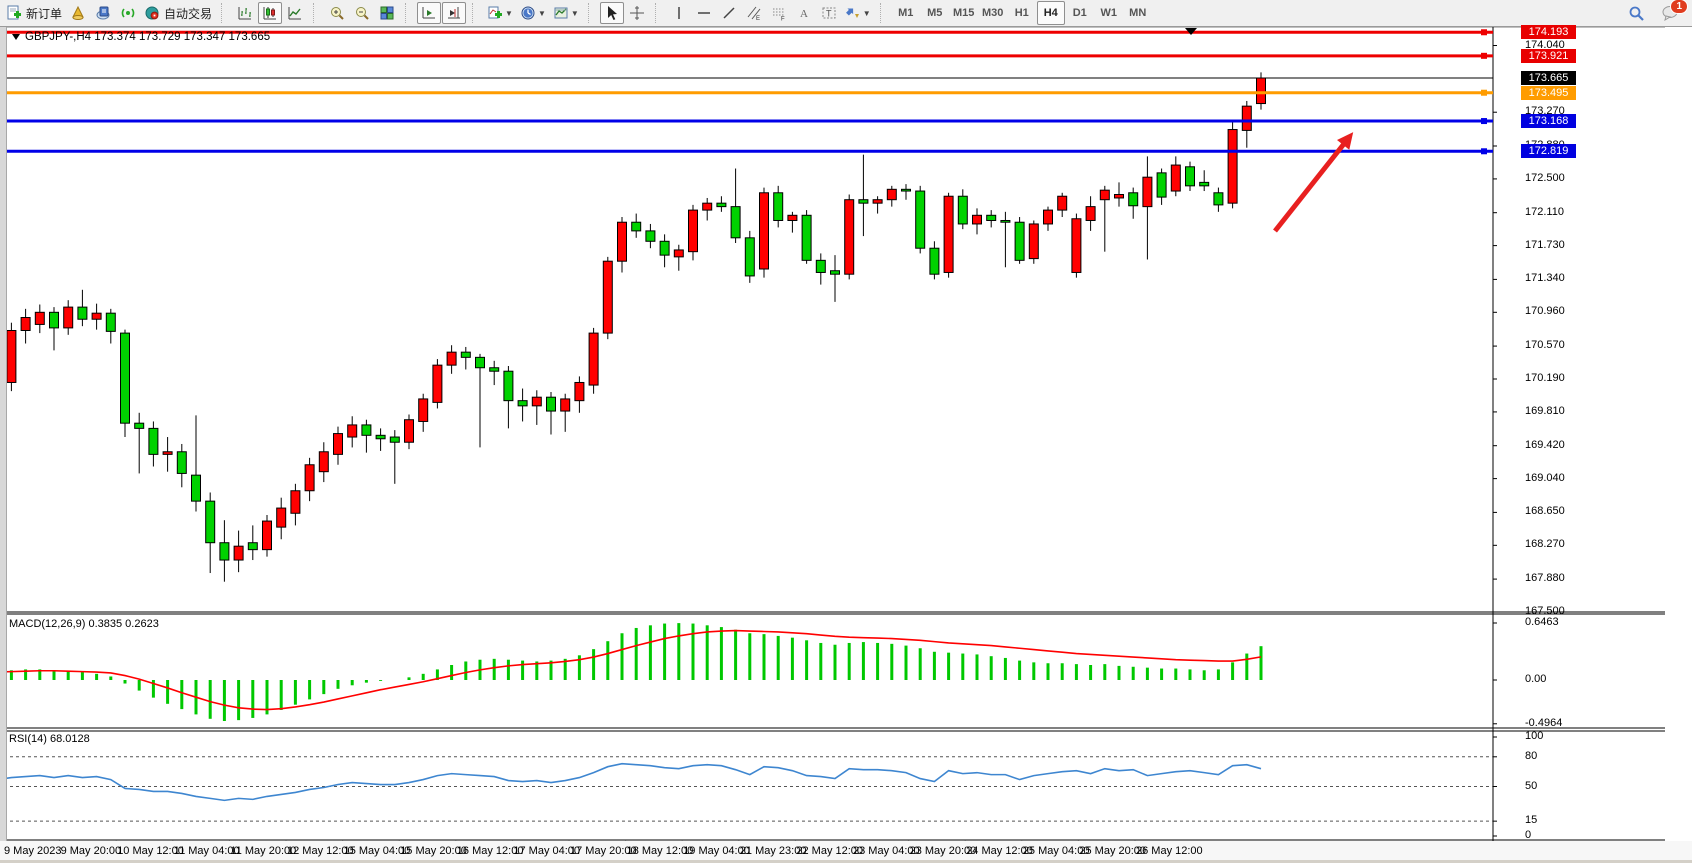  Describe the element at coordinates (1079, 13) in the screenshot. I see `tab-timeframe-D1: D1` at that location.